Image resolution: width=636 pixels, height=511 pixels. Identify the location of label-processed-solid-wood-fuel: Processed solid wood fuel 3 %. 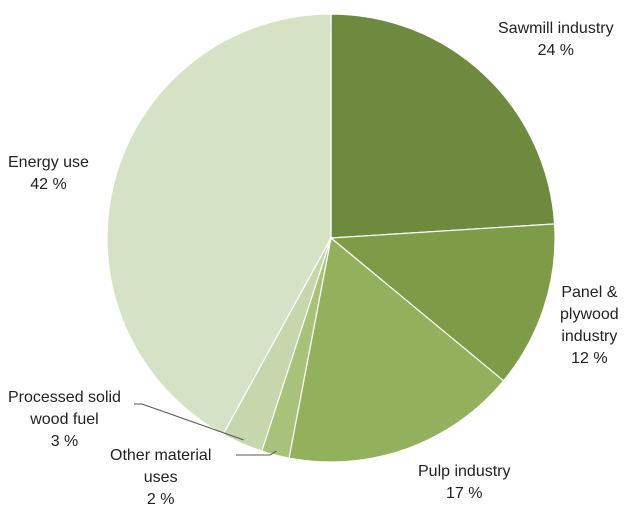
(64, 420).